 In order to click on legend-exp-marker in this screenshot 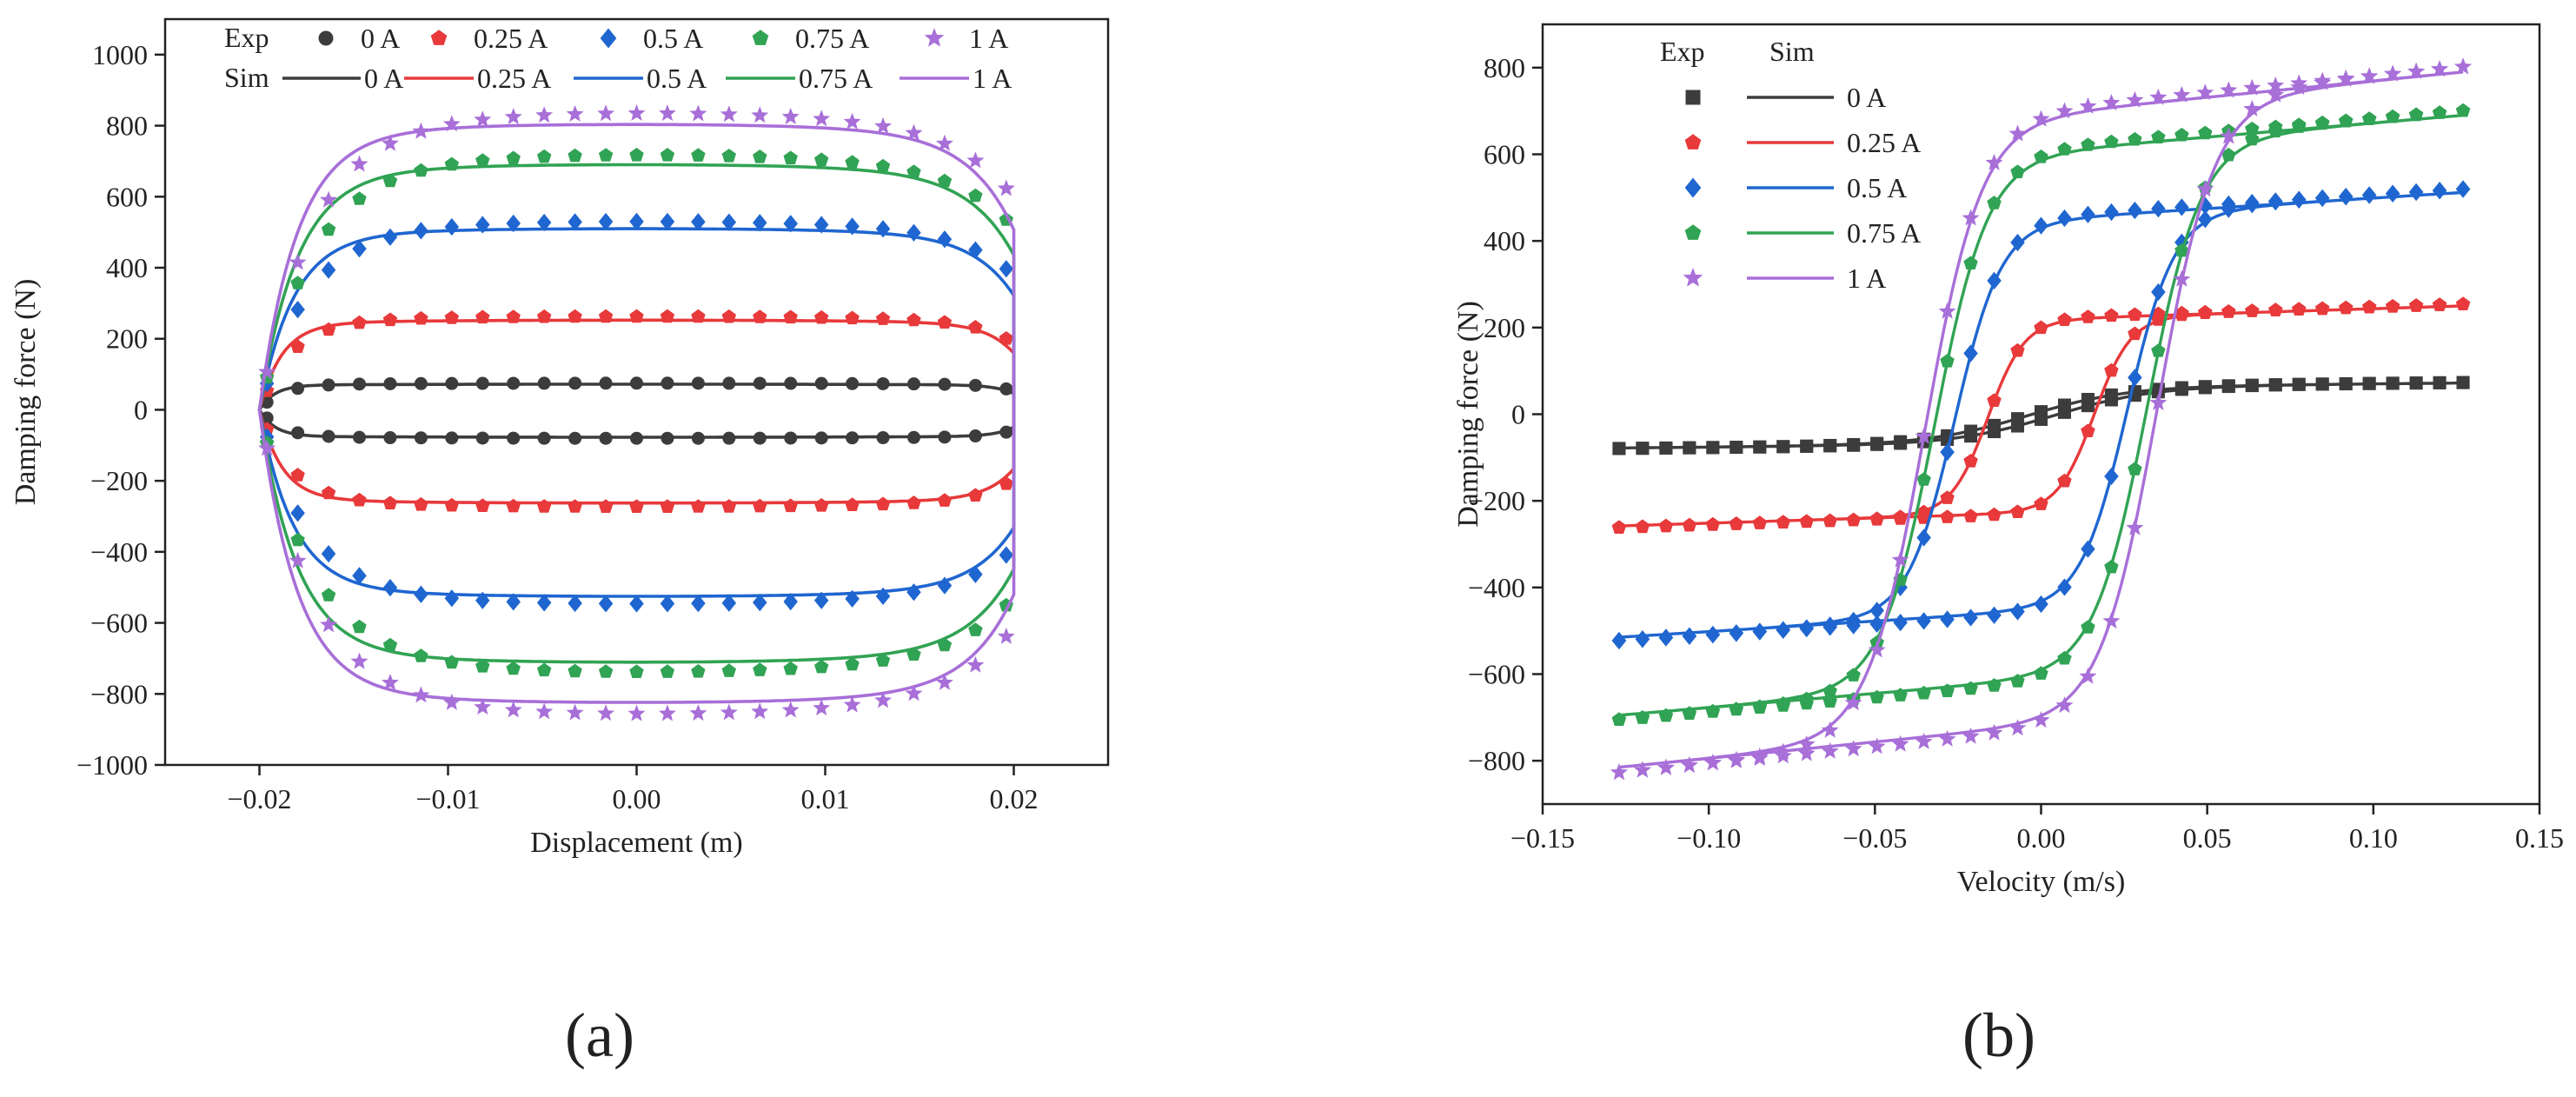, I will do `click(608, 38)`.